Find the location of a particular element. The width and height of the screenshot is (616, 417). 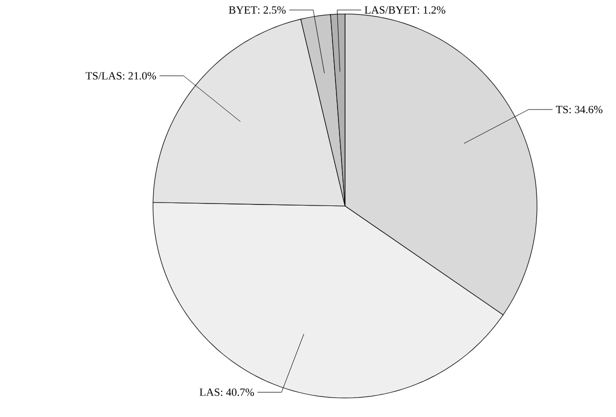

slice-label: LAS/BYET is located at coordinates (390, 10).